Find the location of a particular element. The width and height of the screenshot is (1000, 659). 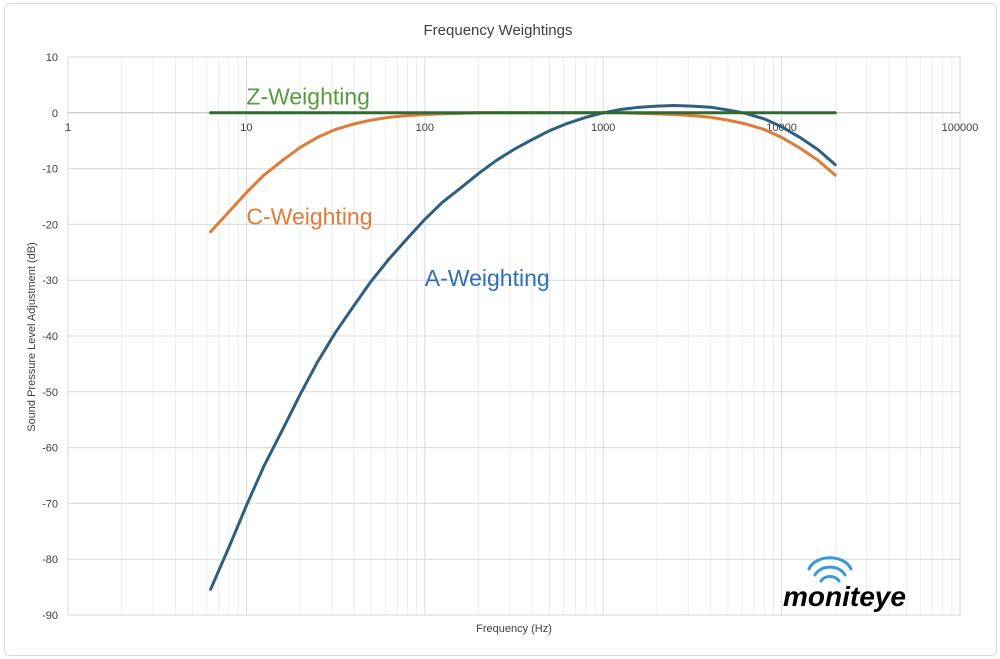

logo-text: moniteye is located at coordinates (844, 596).